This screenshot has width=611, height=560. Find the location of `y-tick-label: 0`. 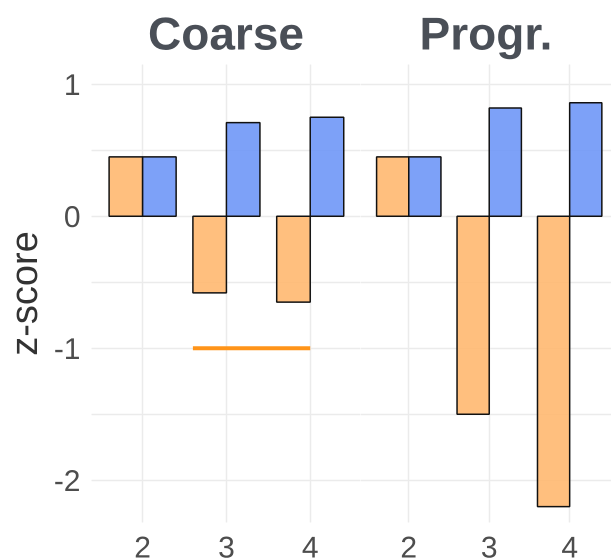

y-tick-label: 0 is located at coordinates (72, 217).